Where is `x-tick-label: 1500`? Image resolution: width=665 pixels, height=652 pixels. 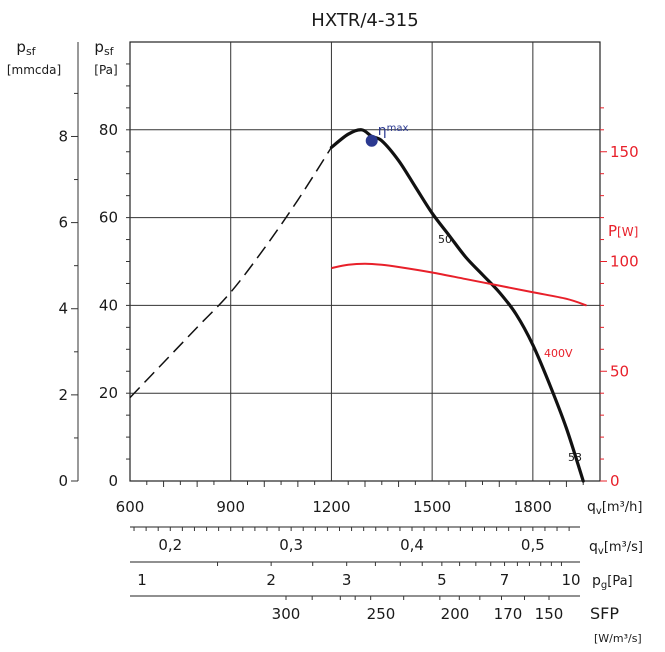 x-tick-label: 1500 is located at coordinates (432, 507).